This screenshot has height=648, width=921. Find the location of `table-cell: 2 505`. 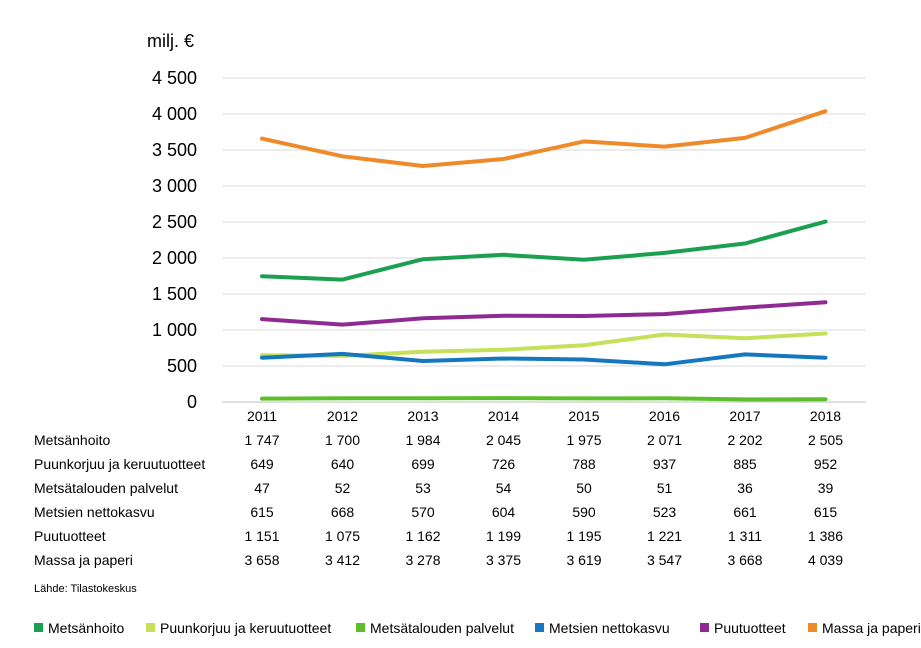

table-cell: 2 505 is located at coordinates (825, 440).